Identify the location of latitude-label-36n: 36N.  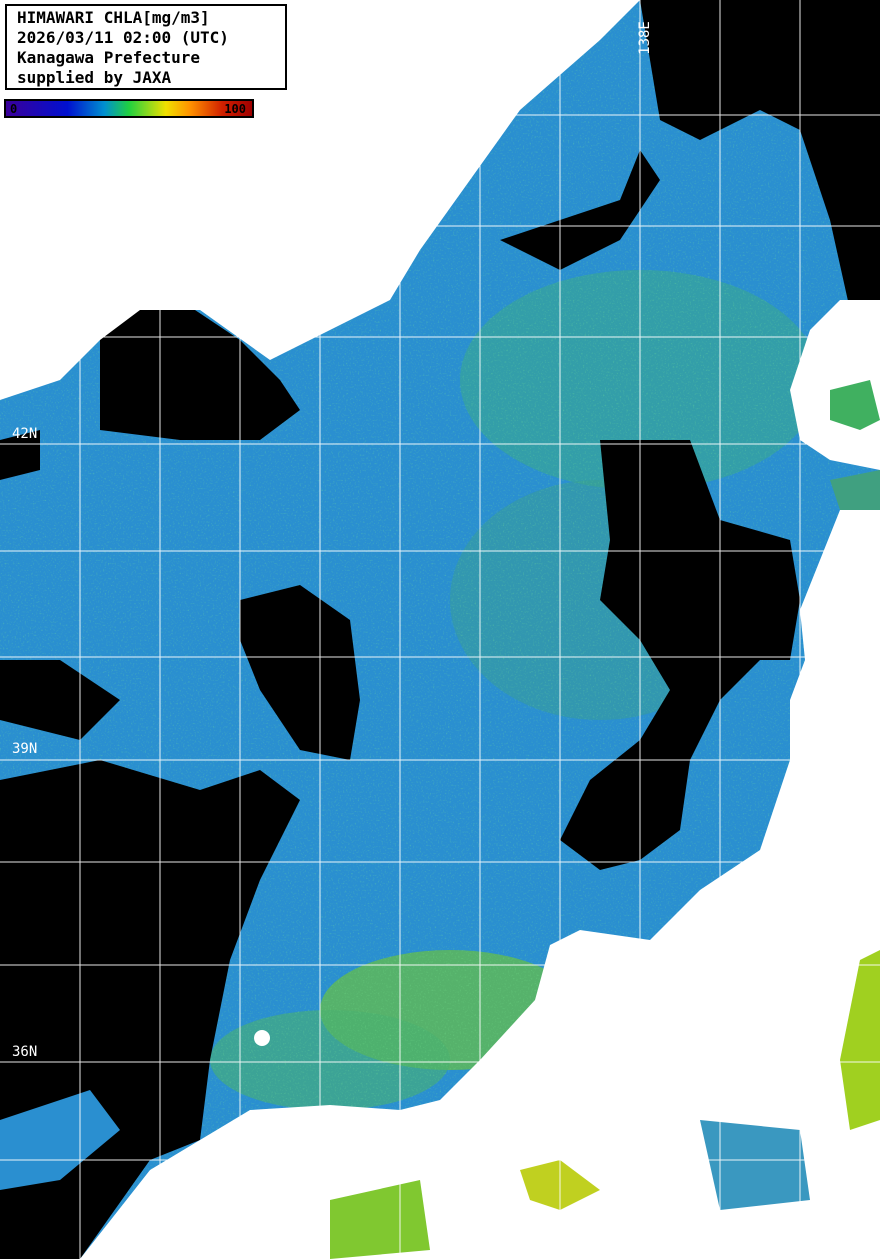
(25, 1052).